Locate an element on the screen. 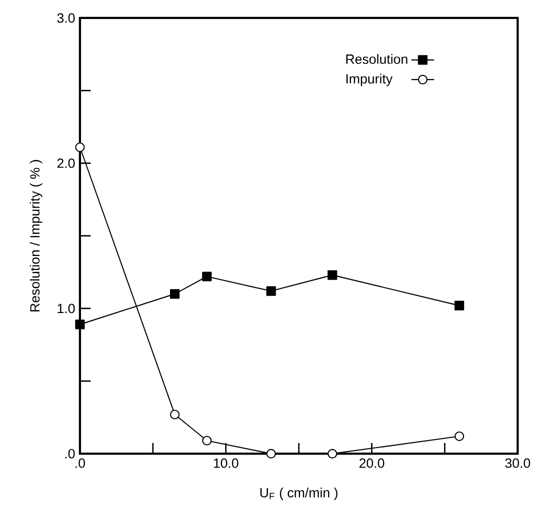 The width and height of the screenshot is (537, 526). x-tick-label: 10.0 is located at coordinates (226, 463).